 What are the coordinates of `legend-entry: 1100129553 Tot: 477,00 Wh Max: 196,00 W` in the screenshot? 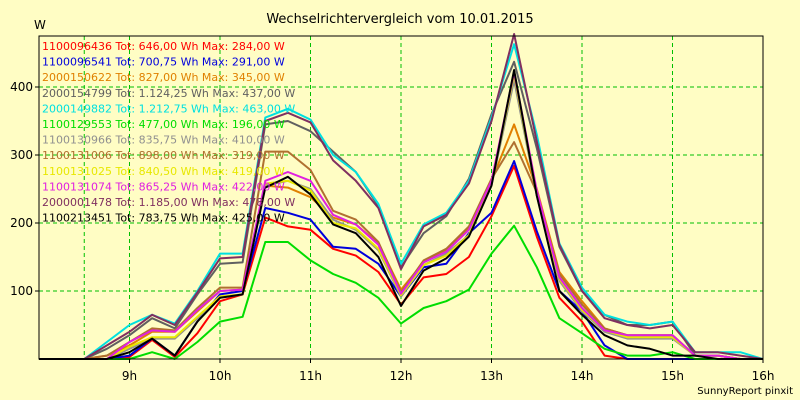 It's located at (163, 124).